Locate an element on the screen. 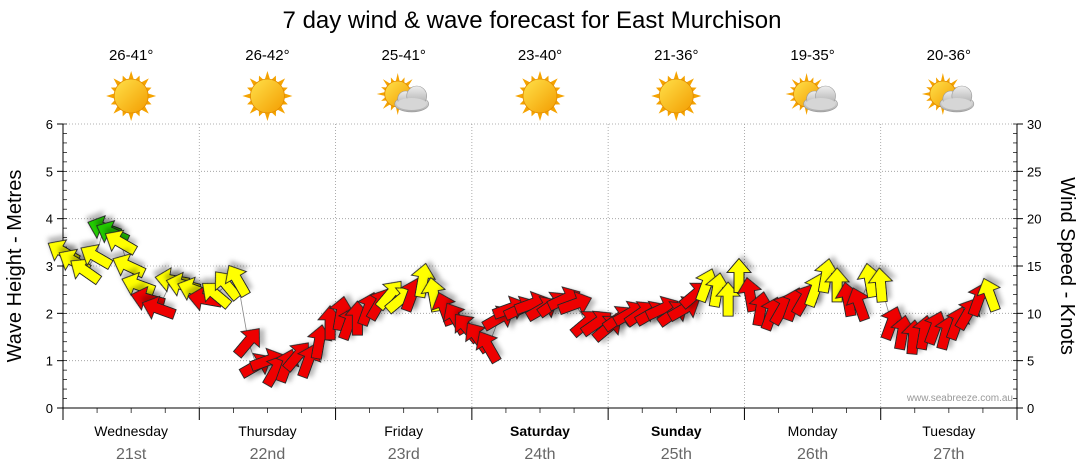 This screenshot has width=1080, height=475. day-name-label: Saturday is located at coordinates (540, 431).